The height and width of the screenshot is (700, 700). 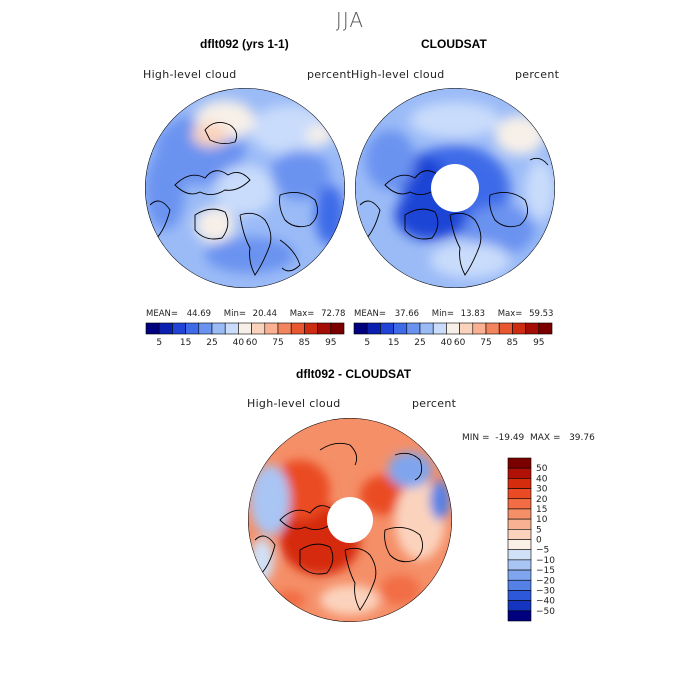 What do you see at coordinates (370, 314) in the screenshot?
I see `panel2-mean-label: MEAN=` at bounding box center [370, 314].